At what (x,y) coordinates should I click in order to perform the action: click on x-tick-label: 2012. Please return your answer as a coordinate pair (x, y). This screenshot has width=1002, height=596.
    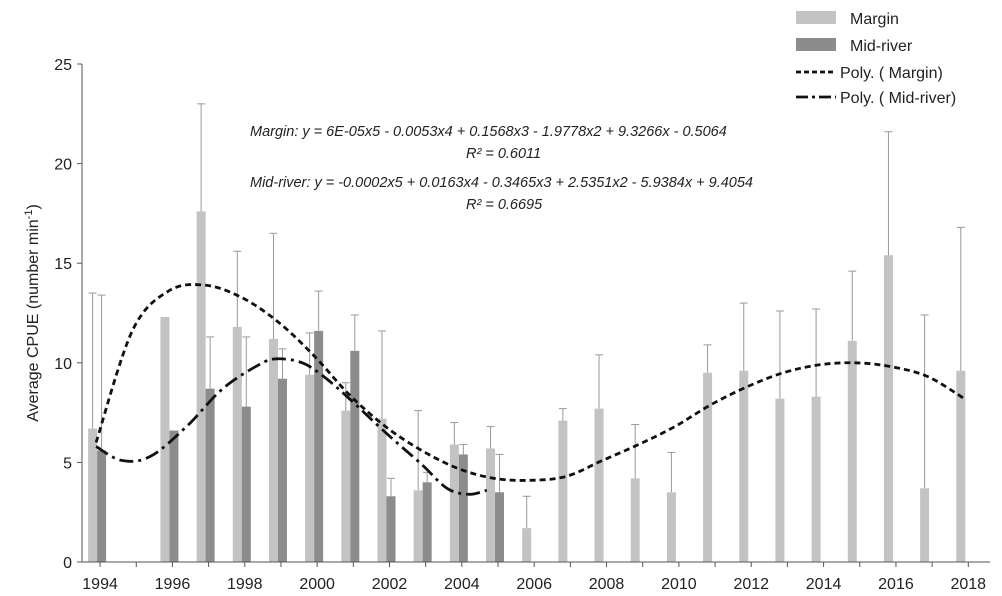
    Looking at the image, I should click on (751, 584).